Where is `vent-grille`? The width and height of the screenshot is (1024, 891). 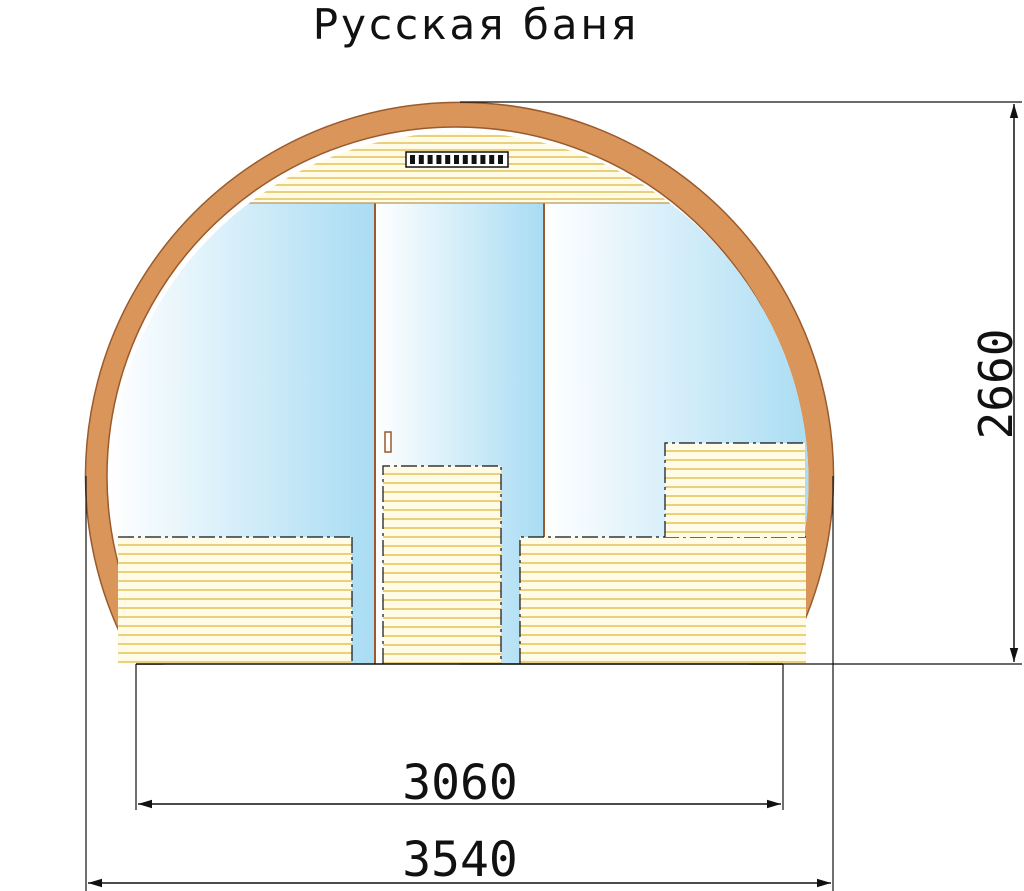
vent-grille is located at coordinates (457, 159).